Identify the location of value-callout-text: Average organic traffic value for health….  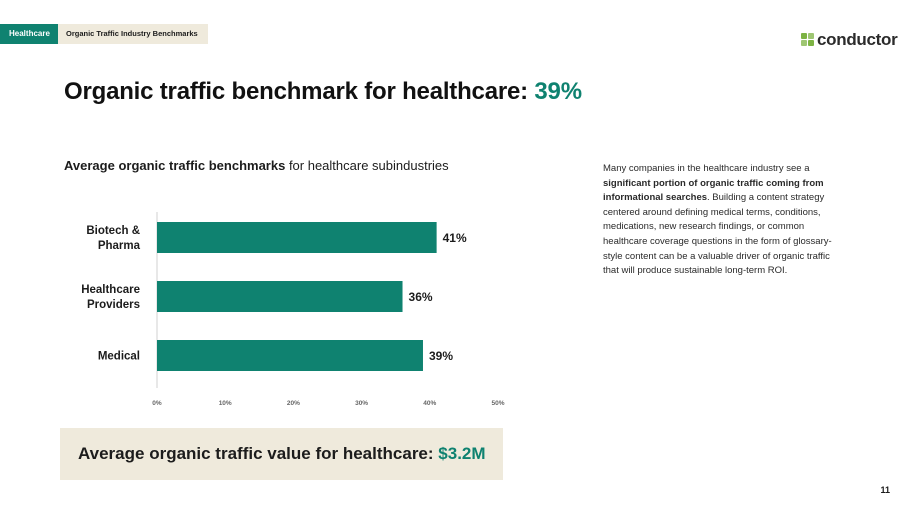
(282, 454).